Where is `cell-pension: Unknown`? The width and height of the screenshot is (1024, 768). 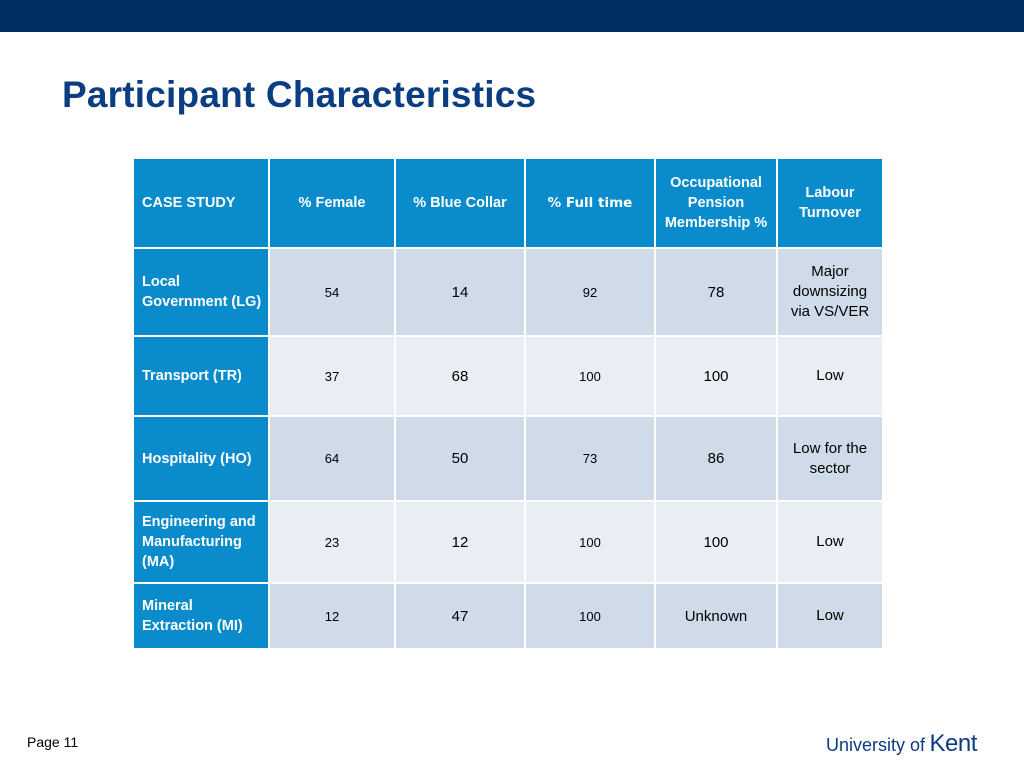
cell-pension: Unknown is located at coordinates (716, 616).